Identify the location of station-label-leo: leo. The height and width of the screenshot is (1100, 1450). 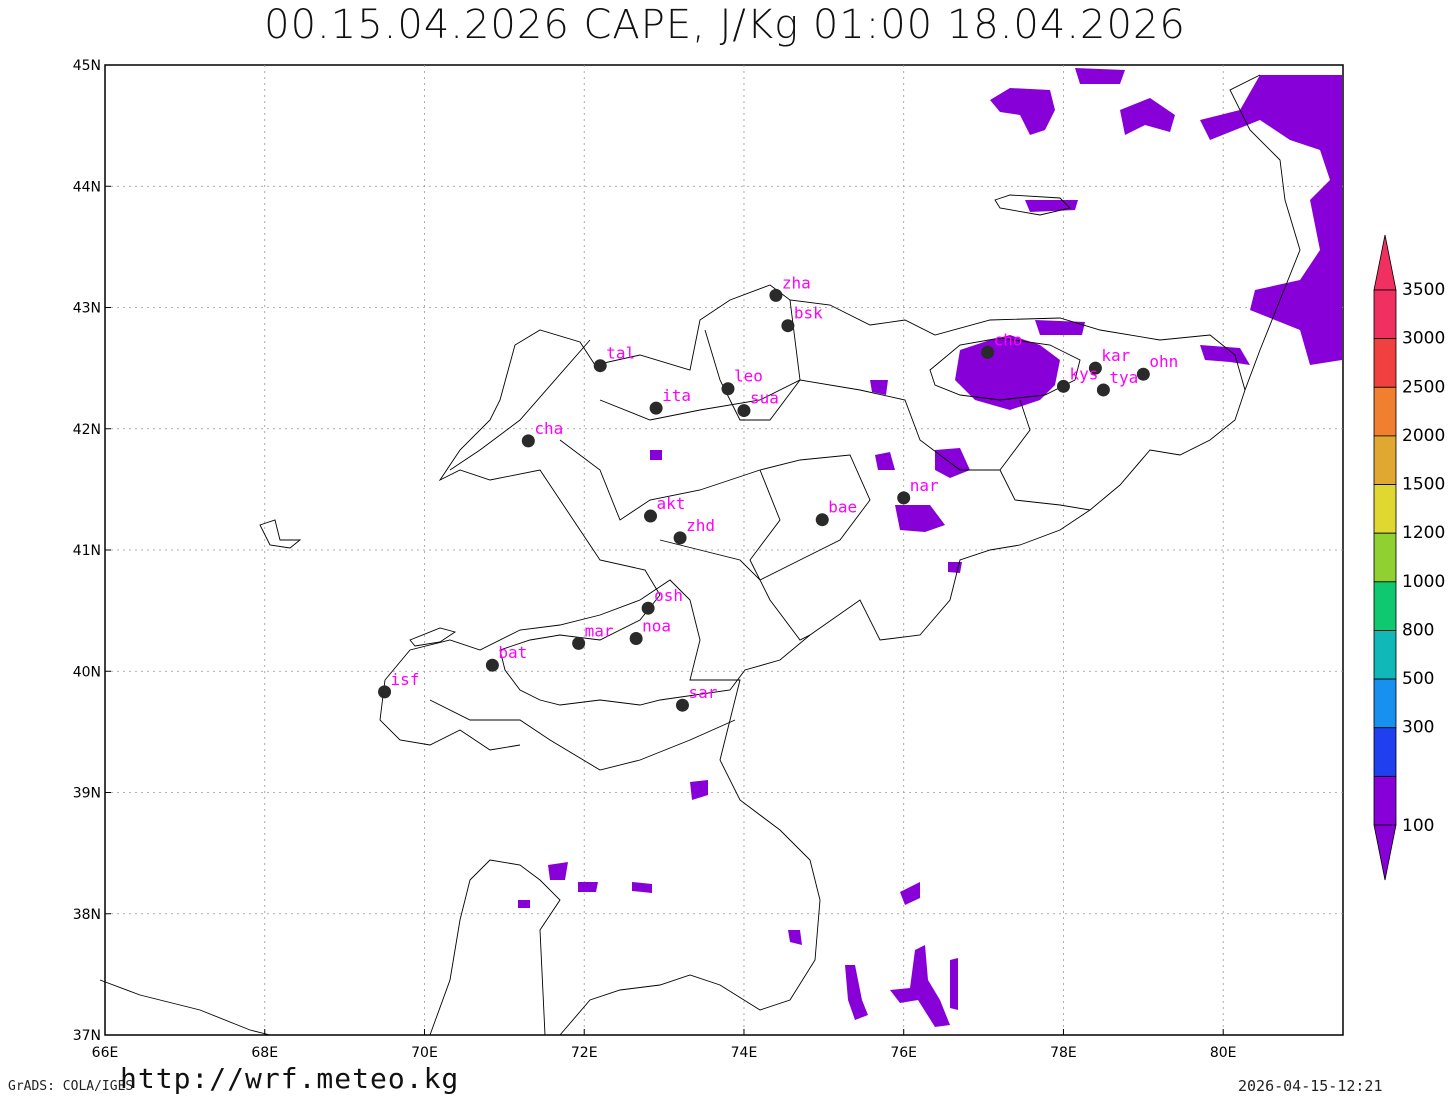
(748, 376).